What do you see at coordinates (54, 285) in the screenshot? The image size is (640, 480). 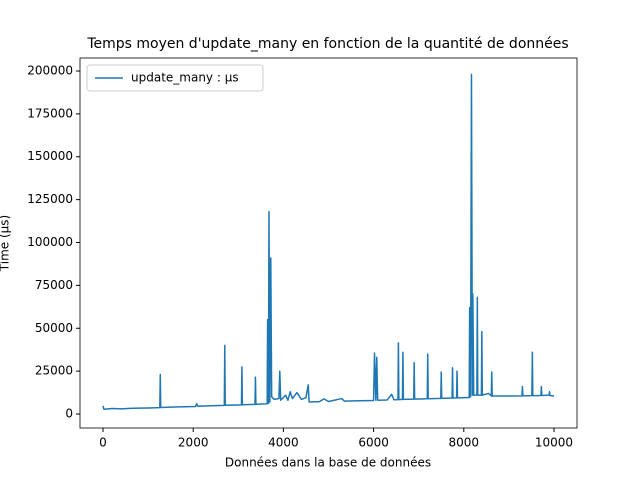 I see `y-tick-label: 75000` at bounding box center [54, 285].